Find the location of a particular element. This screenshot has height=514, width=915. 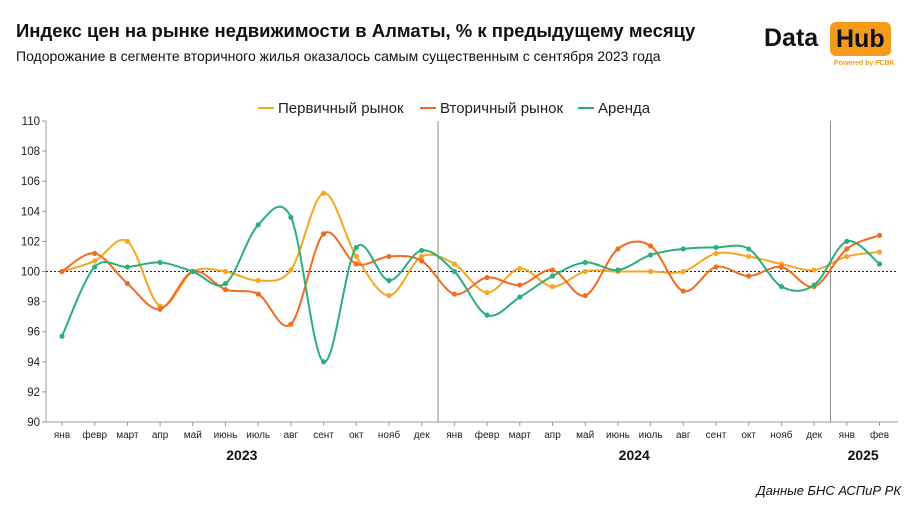

legend-item: Аренда is located at coordinates (614, 108).